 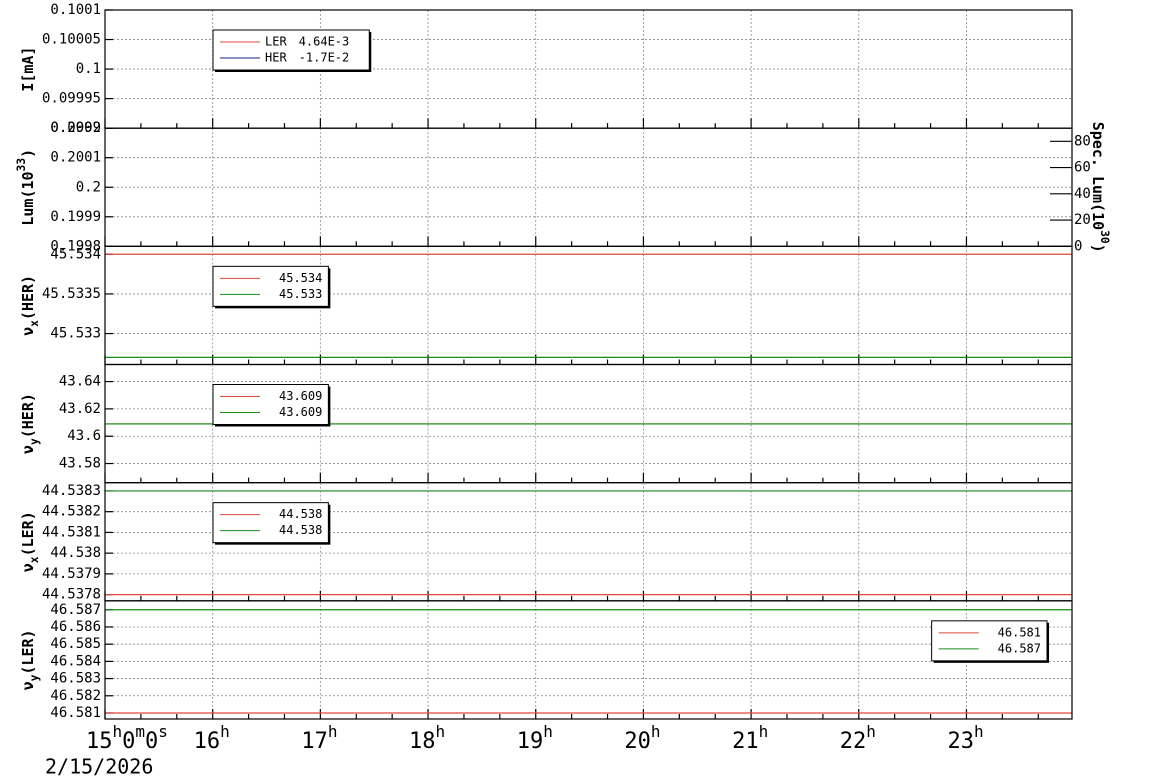 I want to click on x-tick-label-part: 21, so click(x=745, y=741).